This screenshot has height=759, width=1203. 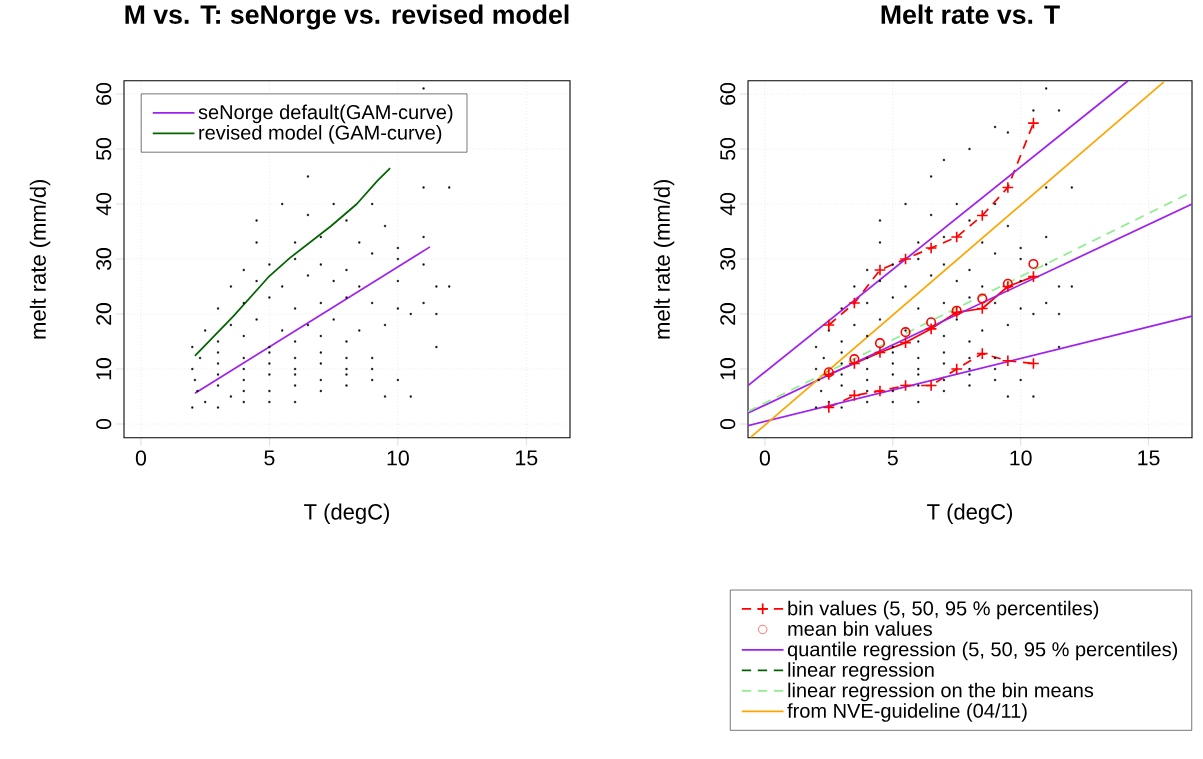 I want to click on legend-label: linear regression, so click(x=861, y=671).